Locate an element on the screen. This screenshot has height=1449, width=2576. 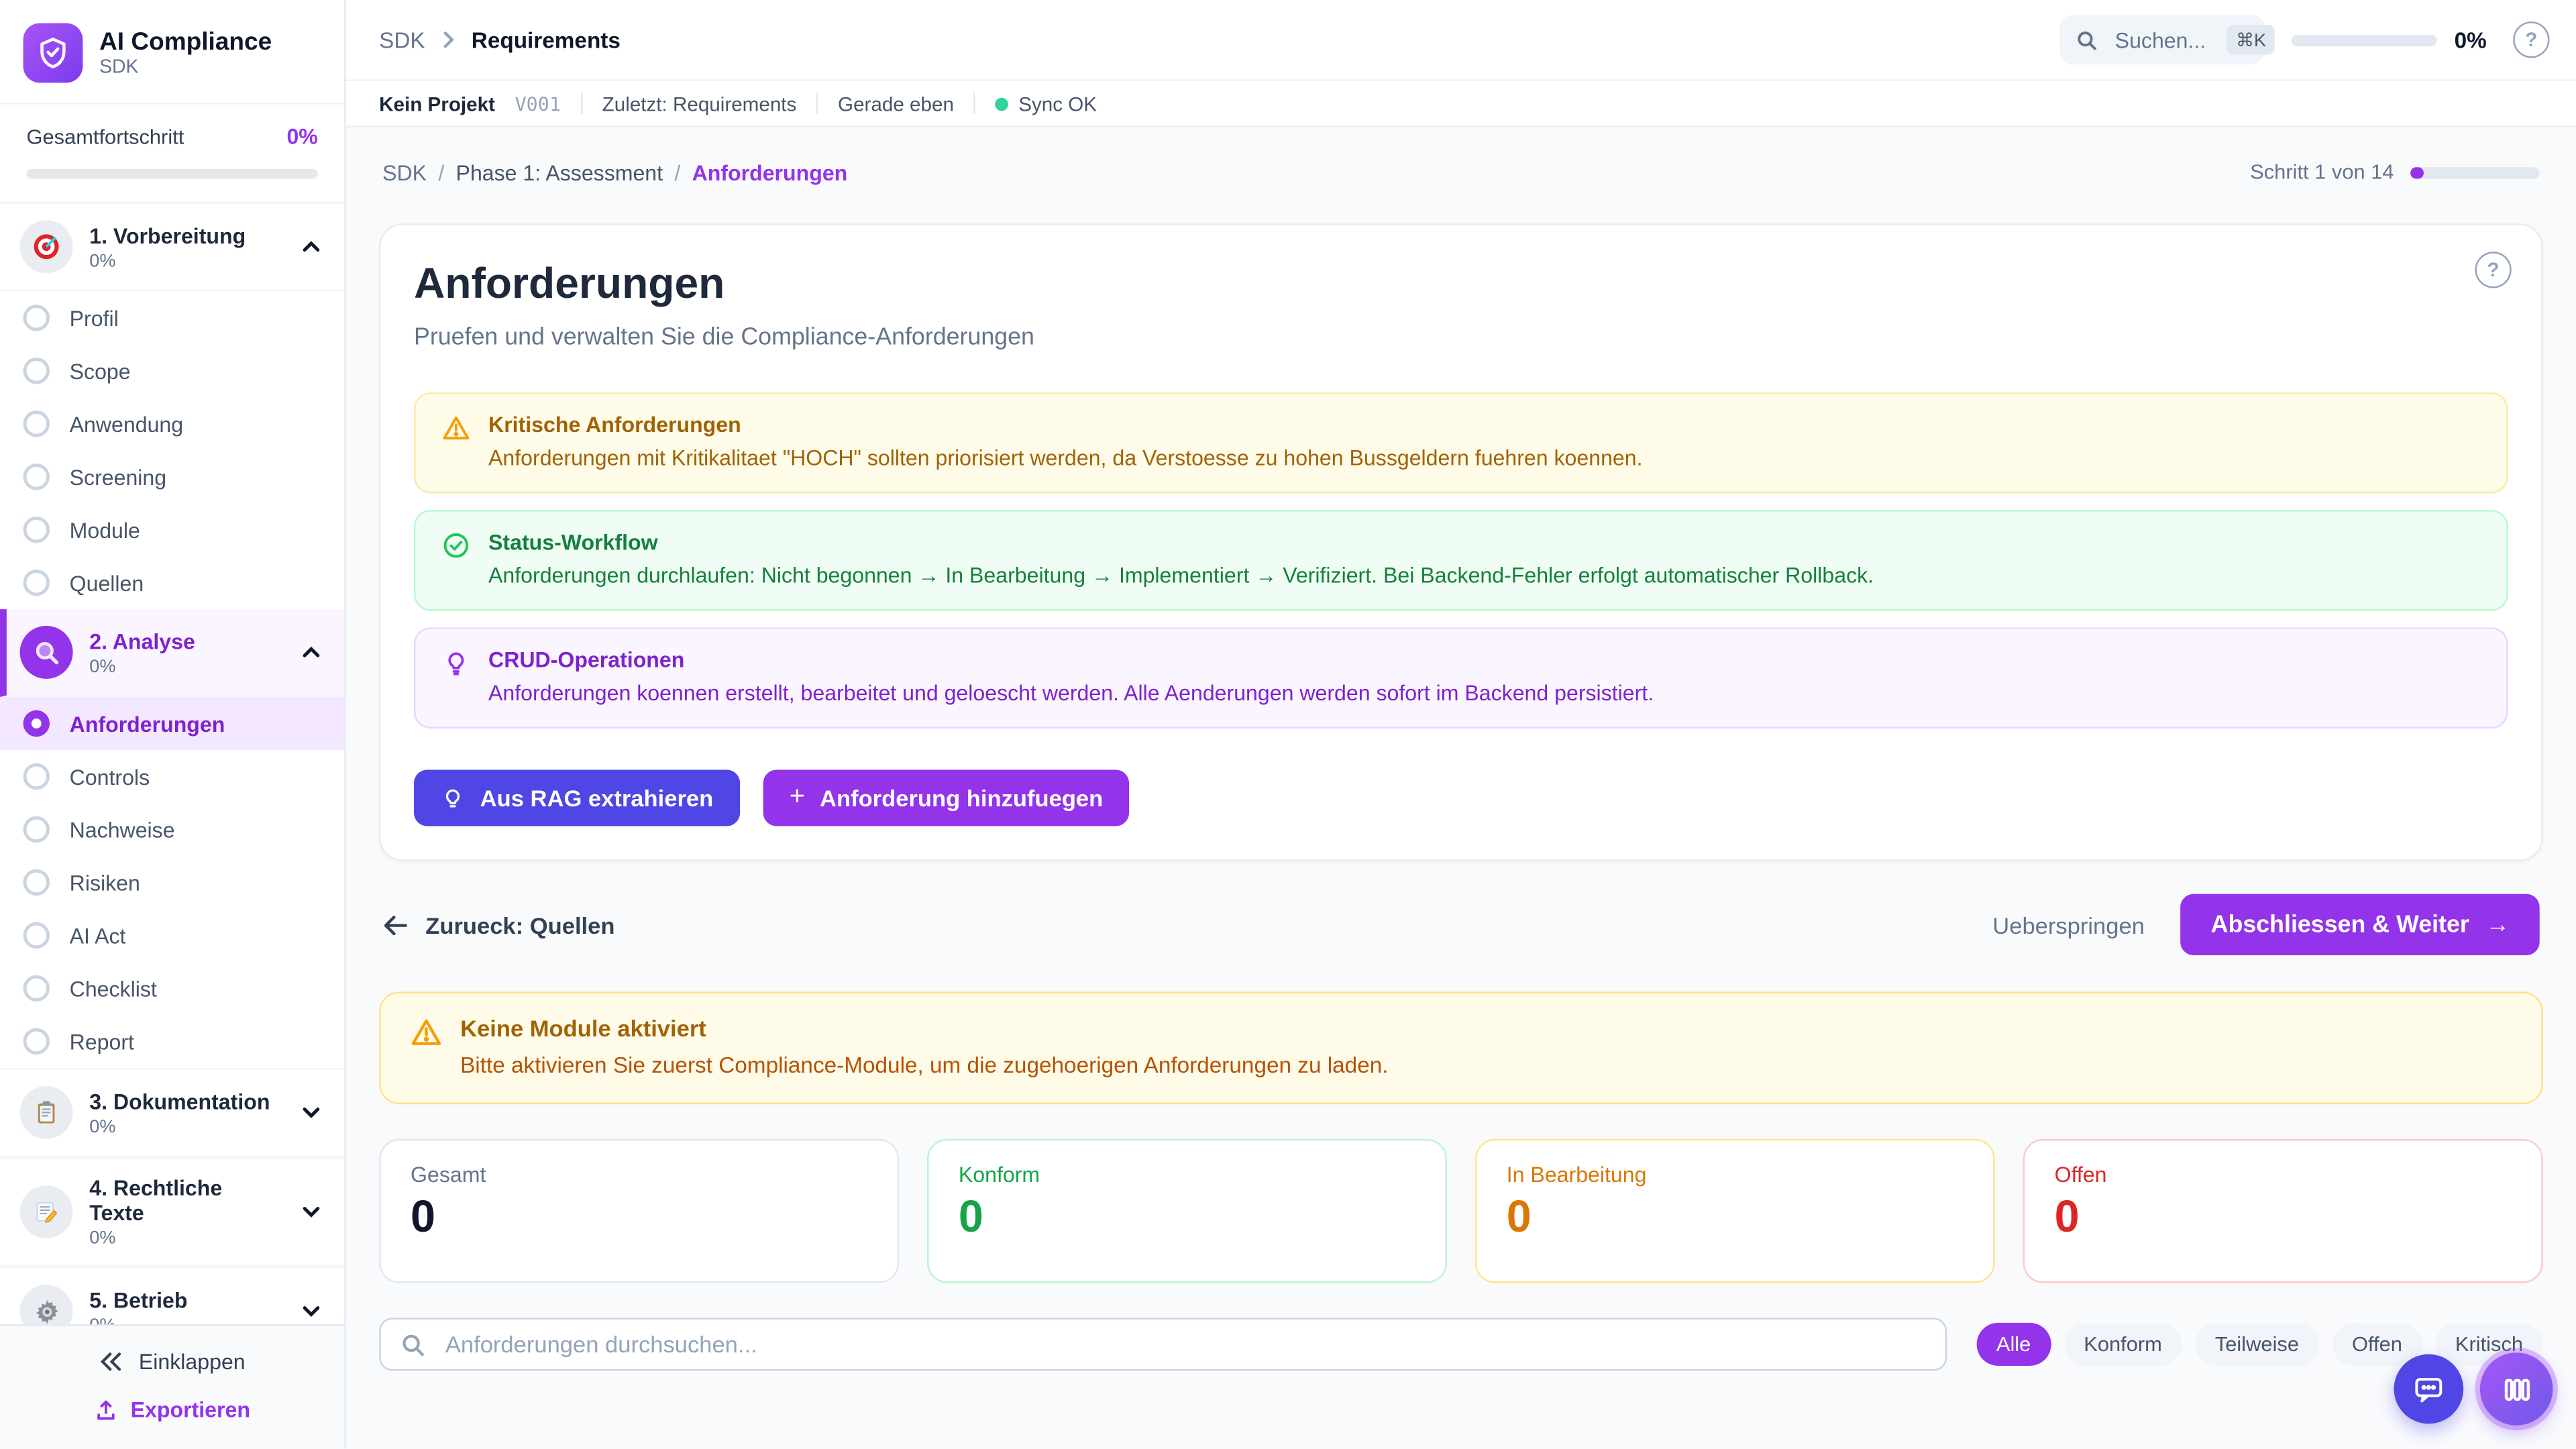
sidebar-item-nachweise: Nachweise is located at coordinates (172, 829).